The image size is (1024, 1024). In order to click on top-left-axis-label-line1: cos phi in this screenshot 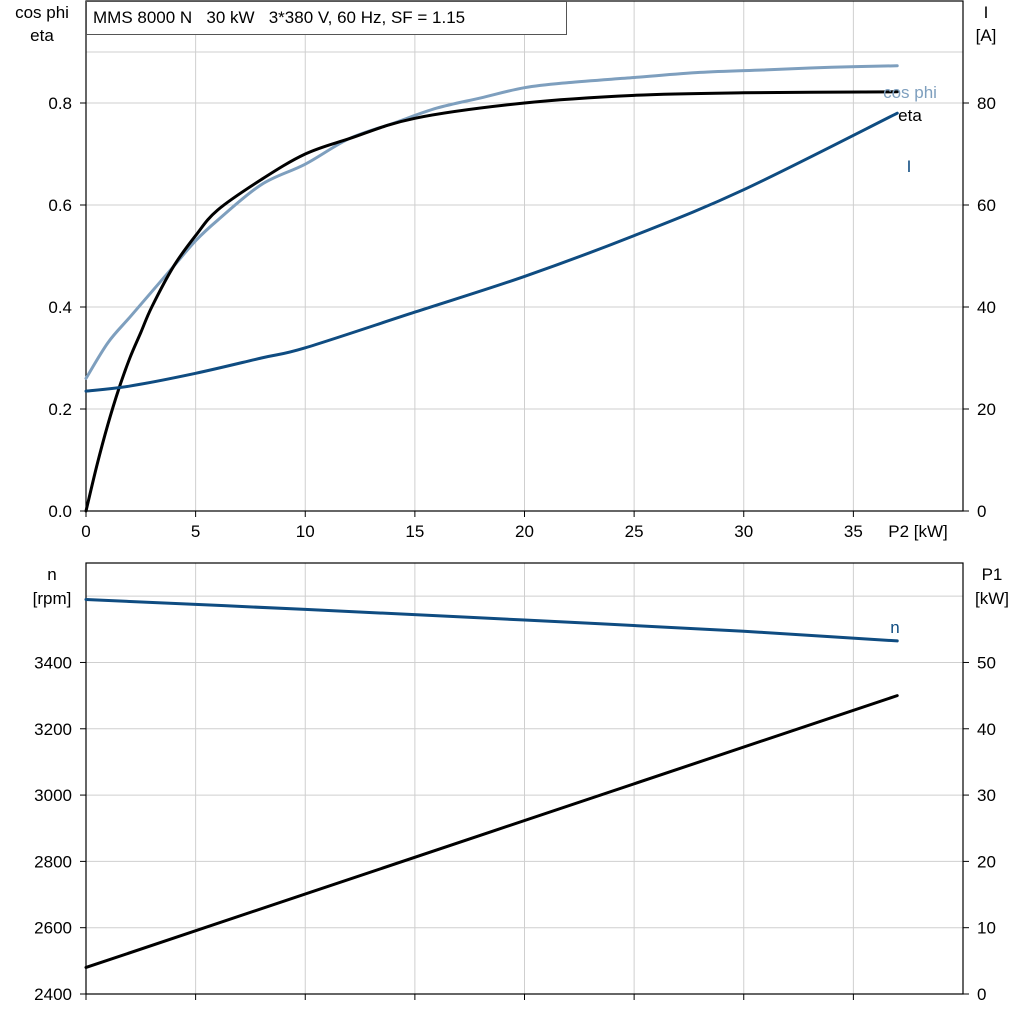, I will do `click(42, 12)`.